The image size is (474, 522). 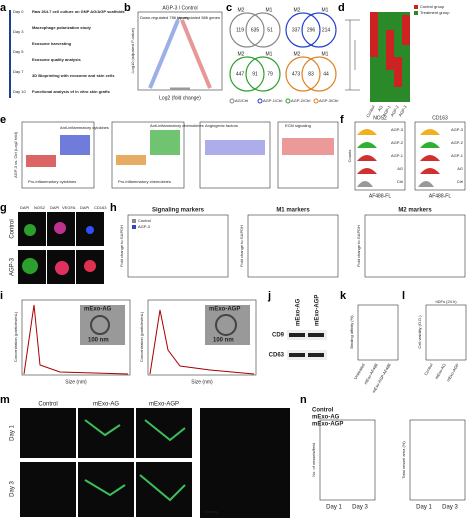 What do you see at coordinates (440, 372) in the screenshot?
I see `x-tick-label: mExo-AG` at bounding box center [440, 372].